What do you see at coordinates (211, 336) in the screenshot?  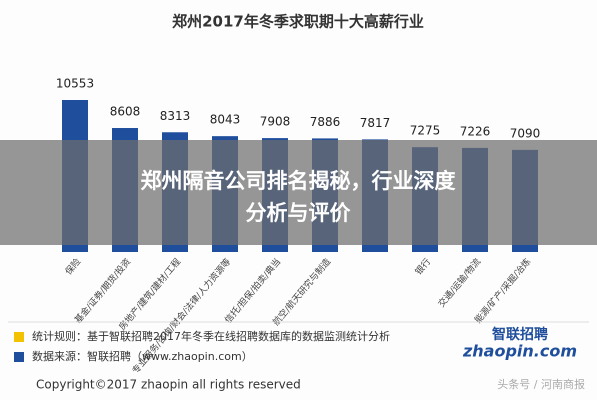 I see `note-text: 统计规则：基于智联招聘2017年冬季在线招聘数据库的数据监测统计分析` at bounding box center [211, 336].